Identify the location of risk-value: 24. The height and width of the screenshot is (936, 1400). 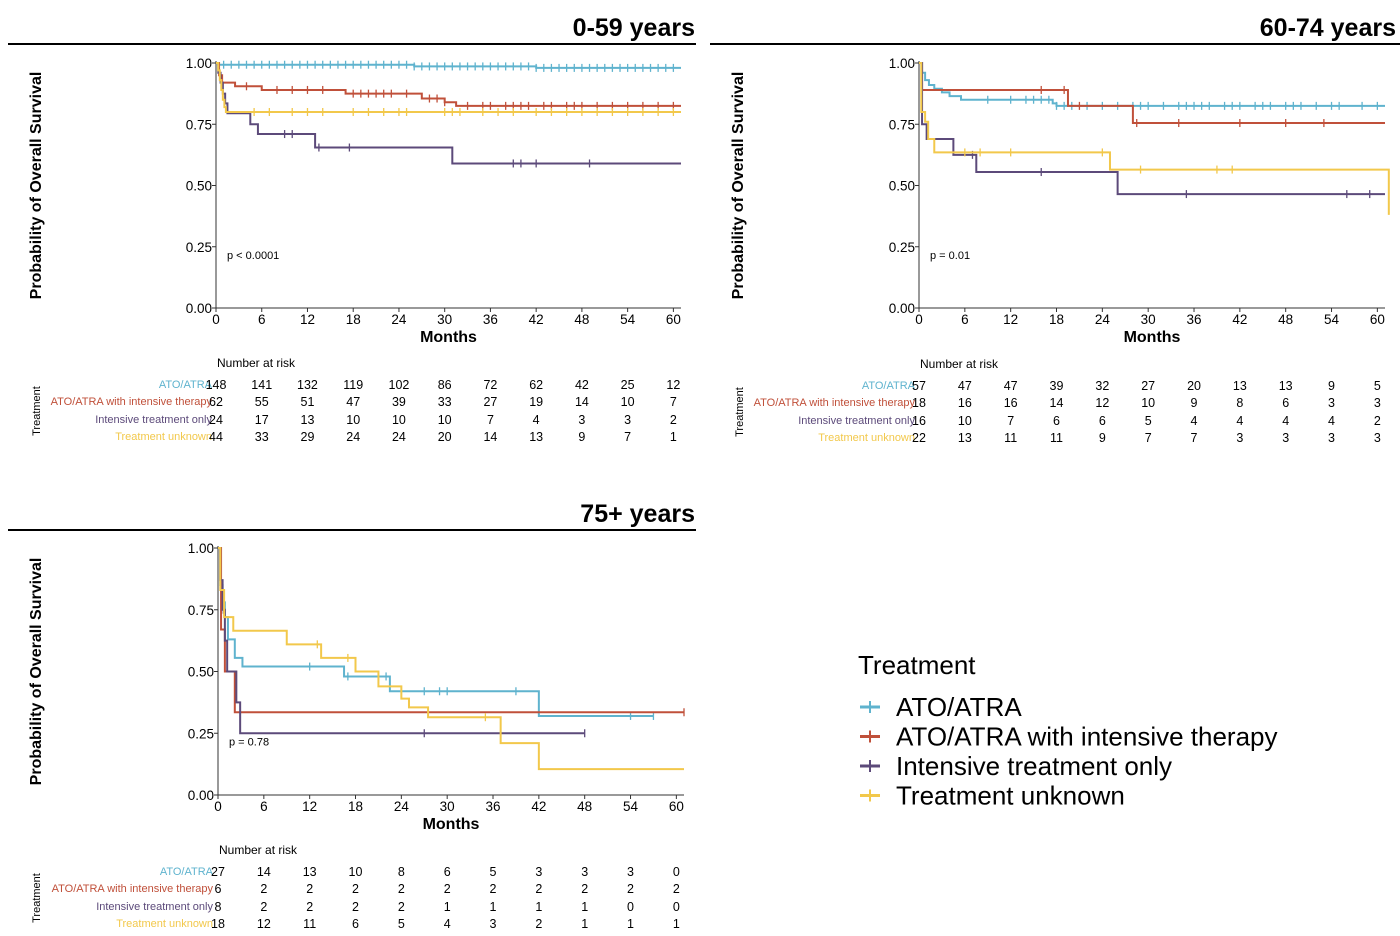
(353, 437).